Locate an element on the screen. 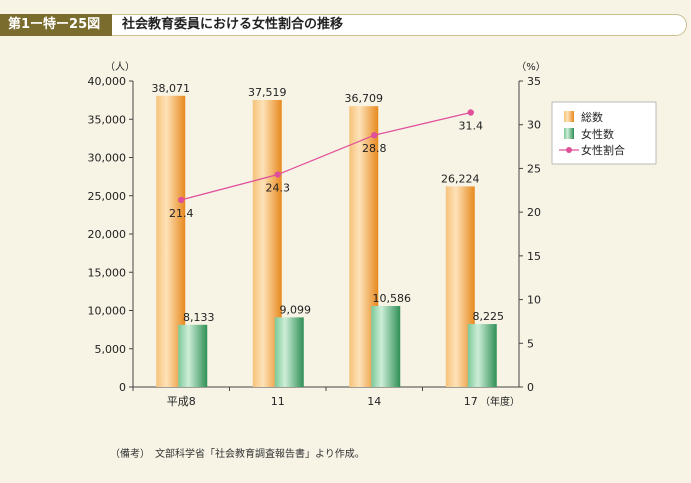 The width and height of the screenshot is (691, 483). x-tick-label: 14 is located at coordinates (374, 401).